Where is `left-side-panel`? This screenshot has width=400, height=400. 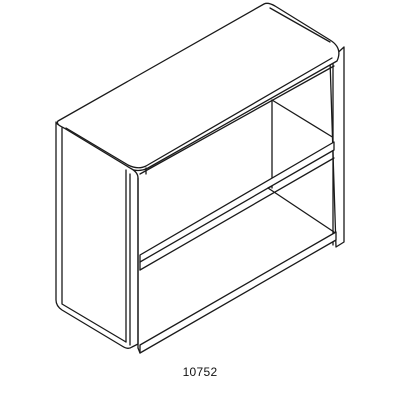
left-side-panel is located at coordinates (97, 235).